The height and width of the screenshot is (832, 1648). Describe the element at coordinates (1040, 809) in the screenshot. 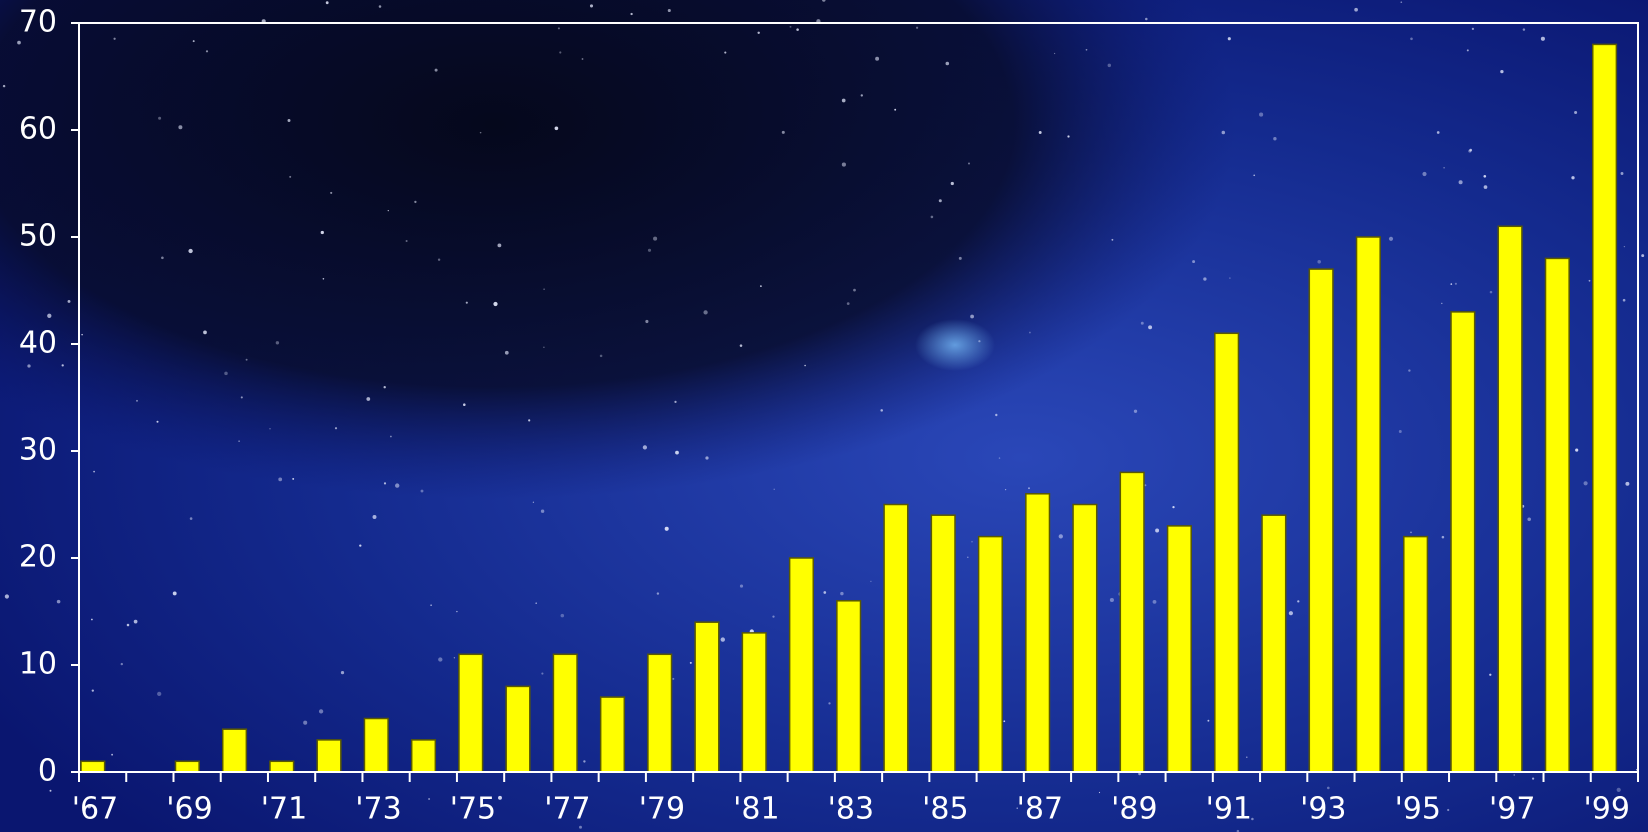

I see `x-tick-label: '87` at that location.